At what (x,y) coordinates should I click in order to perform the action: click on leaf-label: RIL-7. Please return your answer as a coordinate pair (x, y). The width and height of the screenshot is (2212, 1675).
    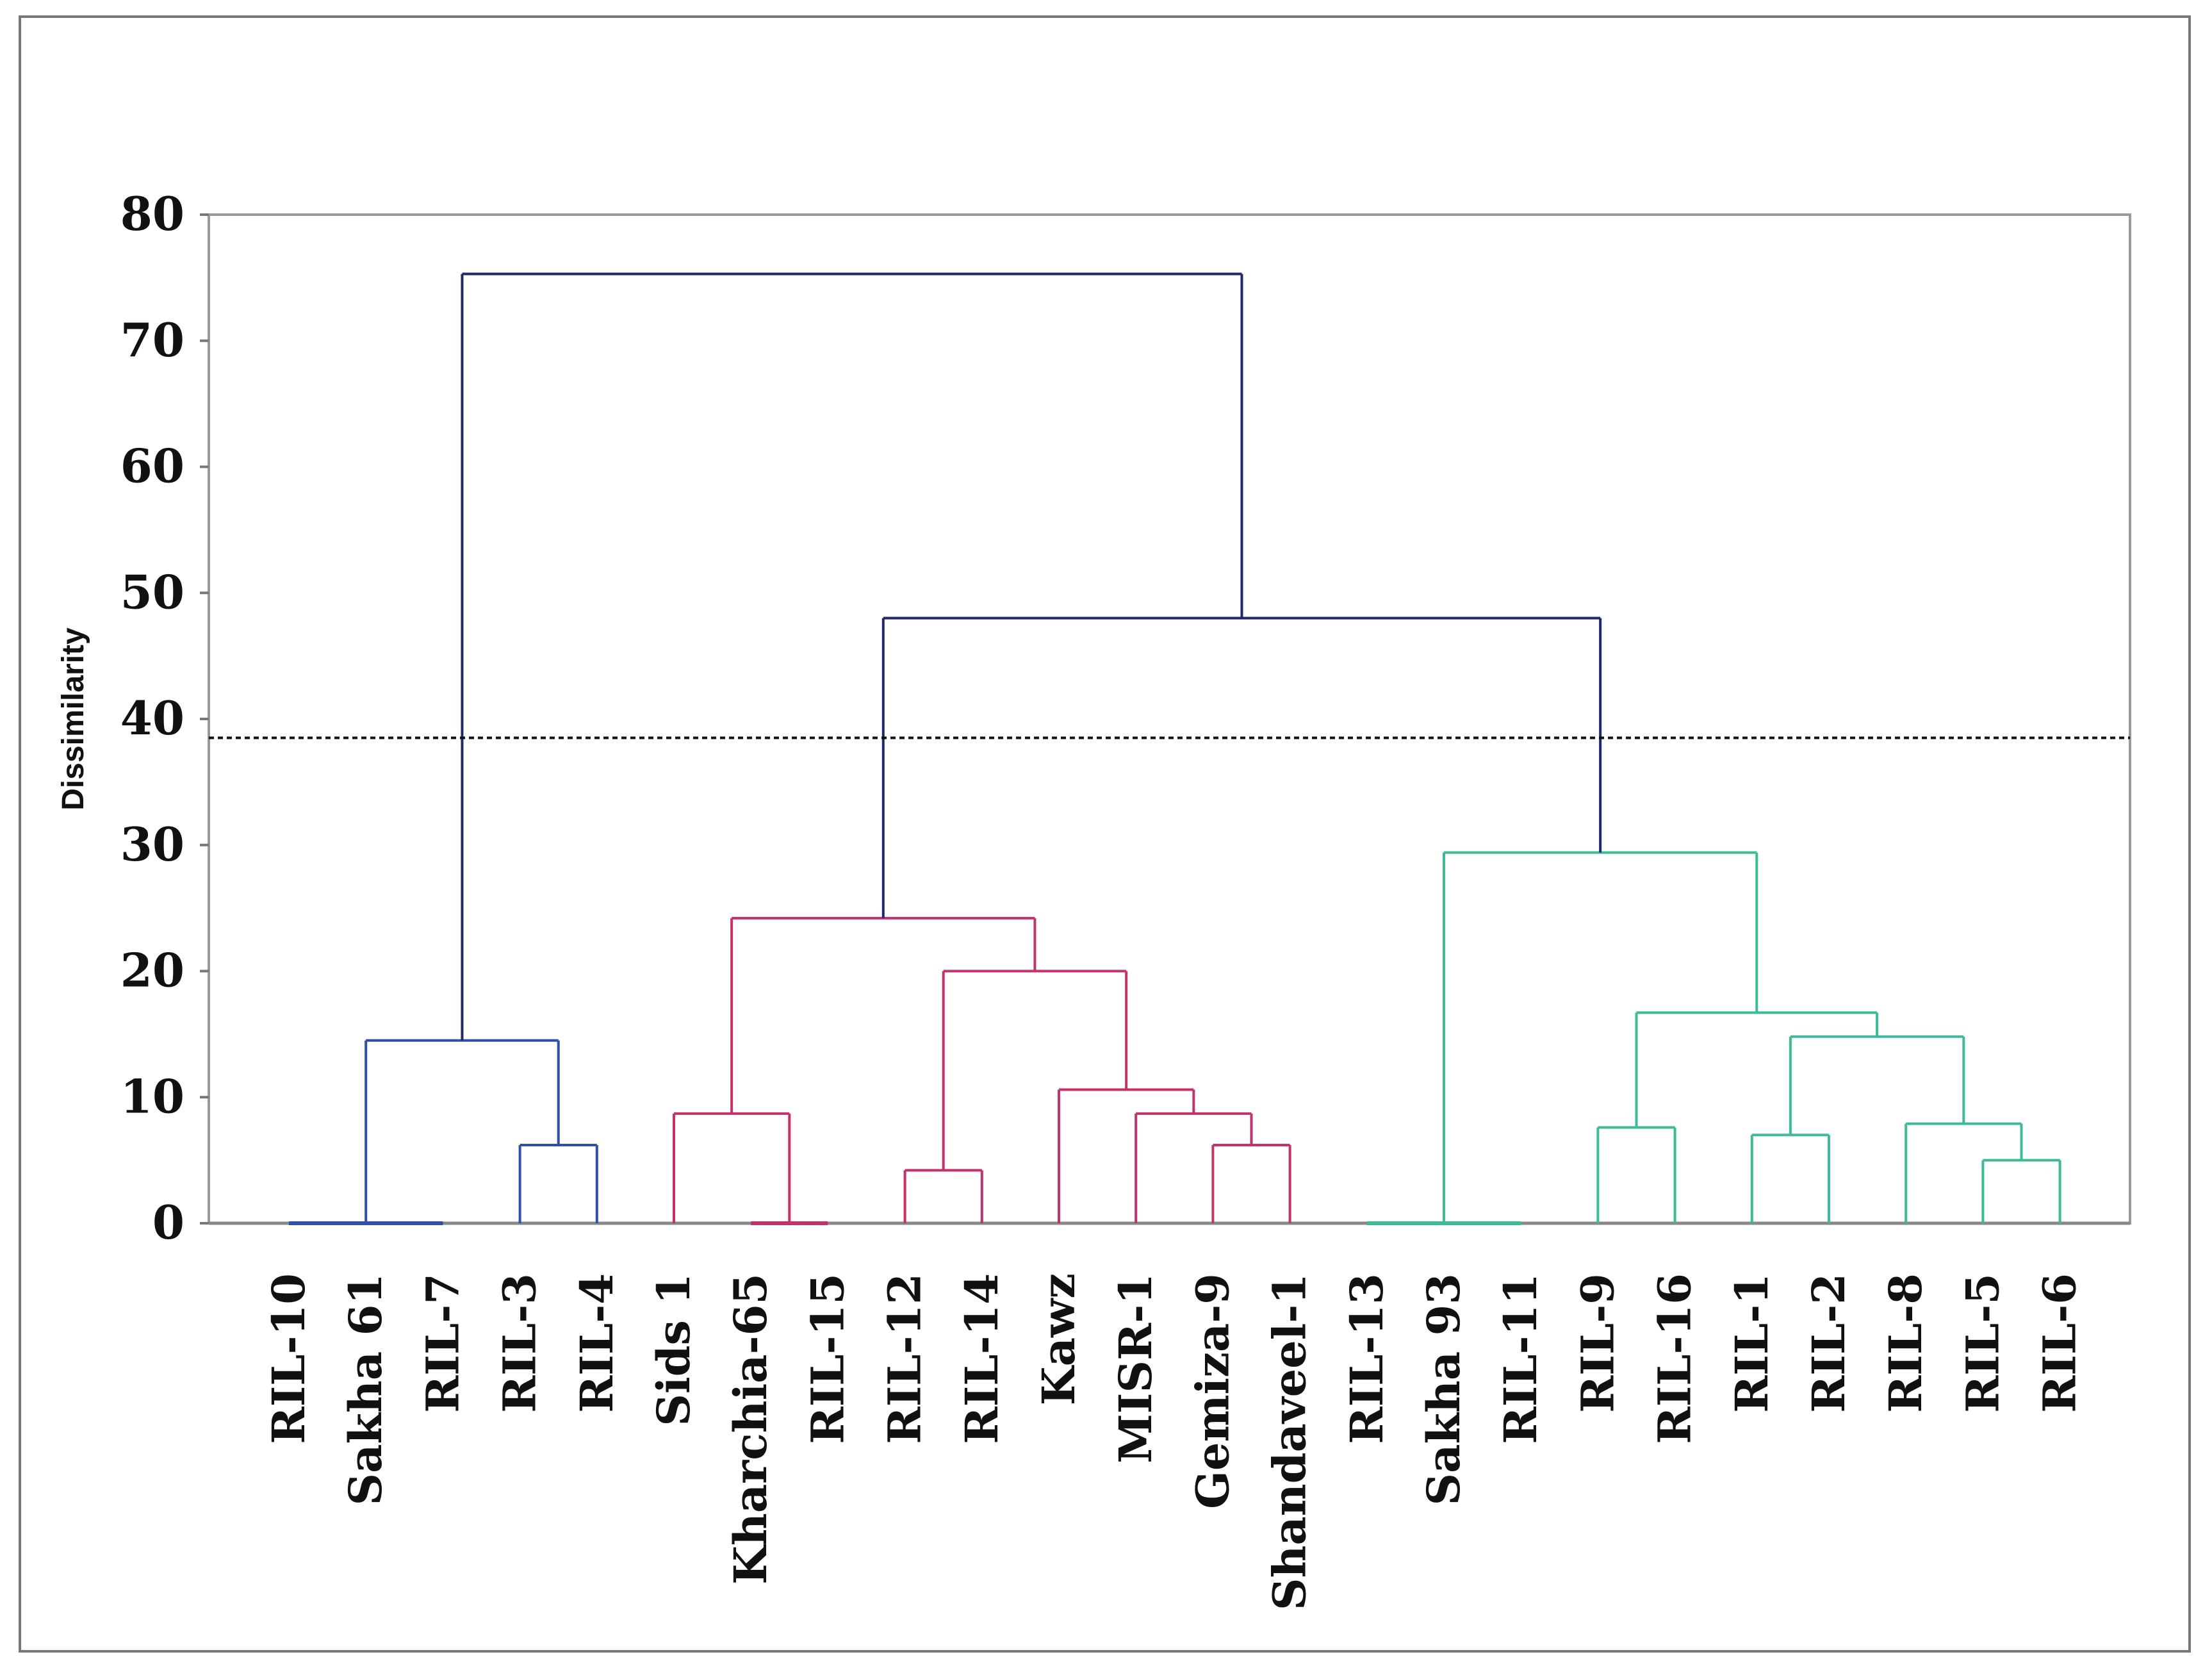
    Looking at the image, I should click on (442, 1343).